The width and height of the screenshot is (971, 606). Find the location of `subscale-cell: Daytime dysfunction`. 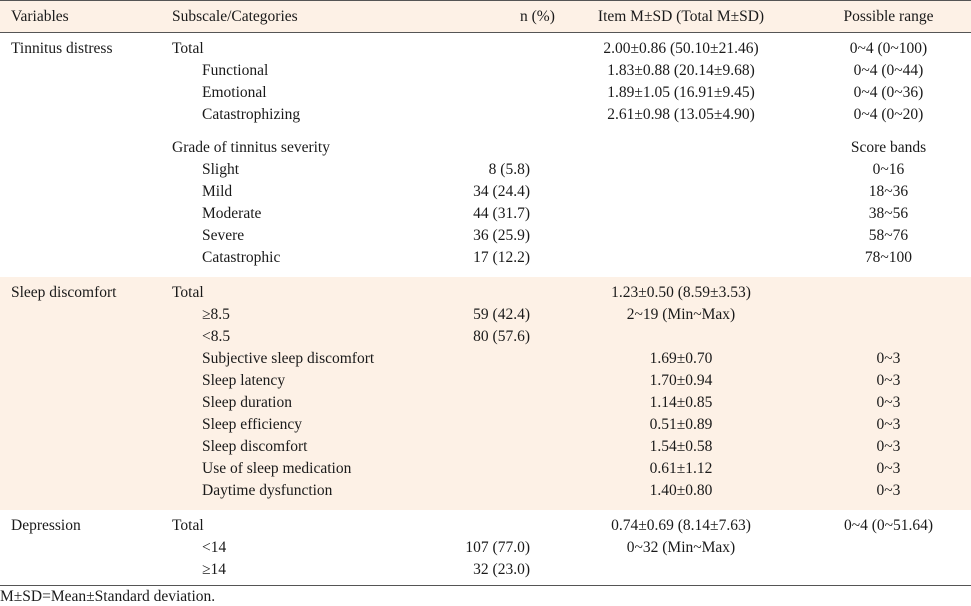

subscale-cell: Daytime dysfunction is located at coordinates (291, 495).